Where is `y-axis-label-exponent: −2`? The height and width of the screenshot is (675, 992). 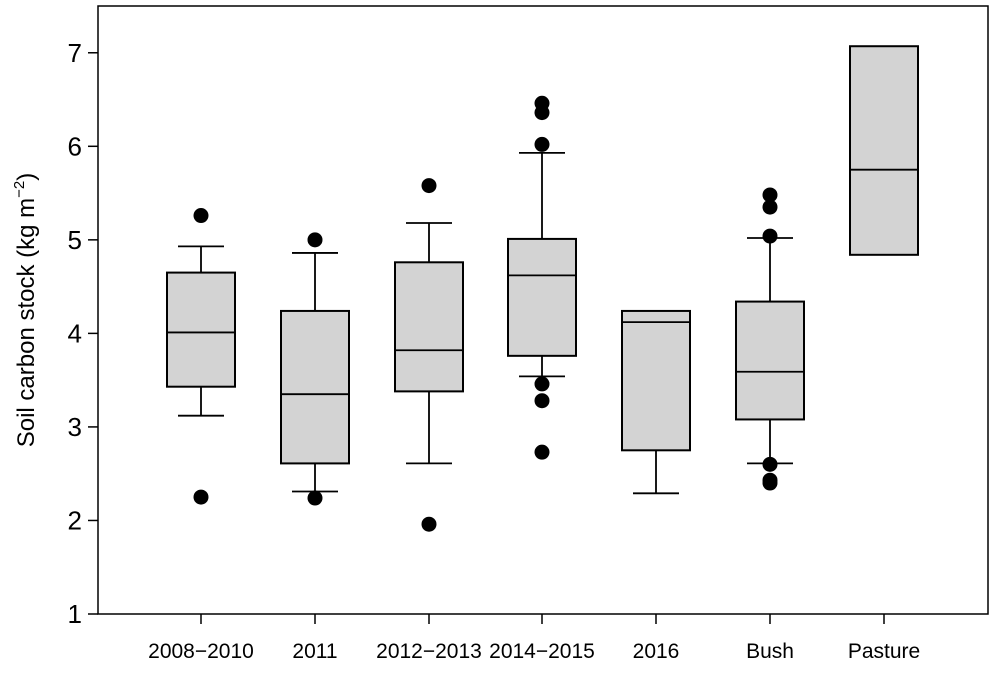
y-axis-label-exponent: −2 is located at coordinates (19, 189).